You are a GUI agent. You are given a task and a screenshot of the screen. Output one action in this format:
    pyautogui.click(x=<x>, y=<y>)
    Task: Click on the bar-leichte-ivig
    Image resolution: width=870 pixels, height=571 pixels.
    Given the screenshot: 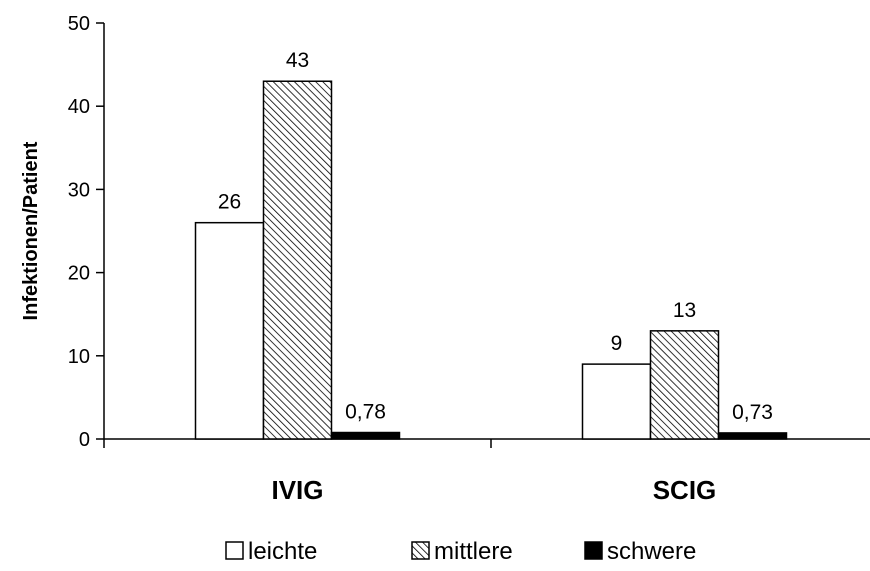 What is the action you would take?
    pyautogui.click(x=229, y=330)
    